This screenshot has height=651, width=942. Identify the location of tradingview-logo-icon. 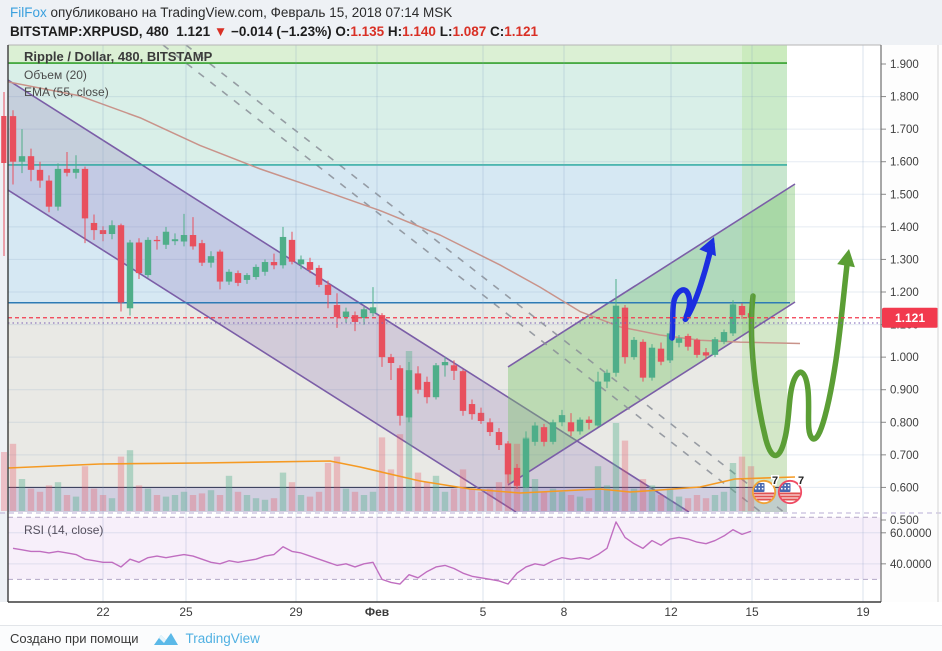
(166, 639).